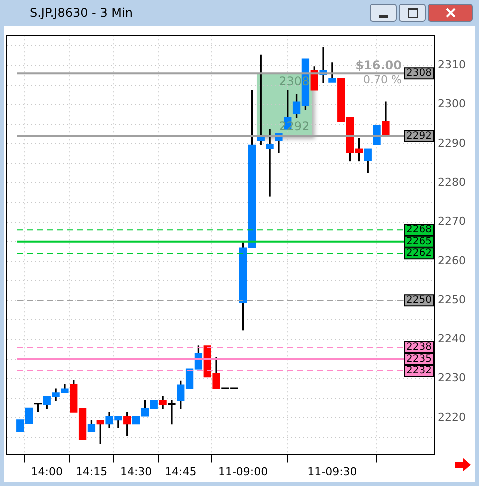  Describe the element at coordinates (452, 221) in the screenshot. I see `y-tick-label: 2270` at that location.